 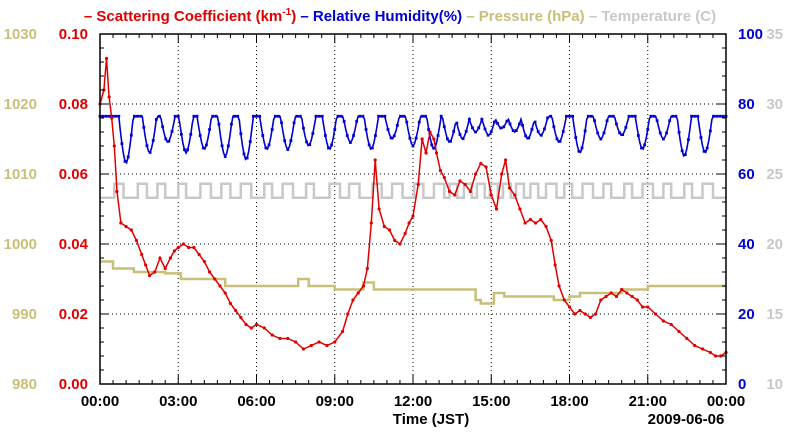 I want to click on pressure-line, so click(x=413, y=282).